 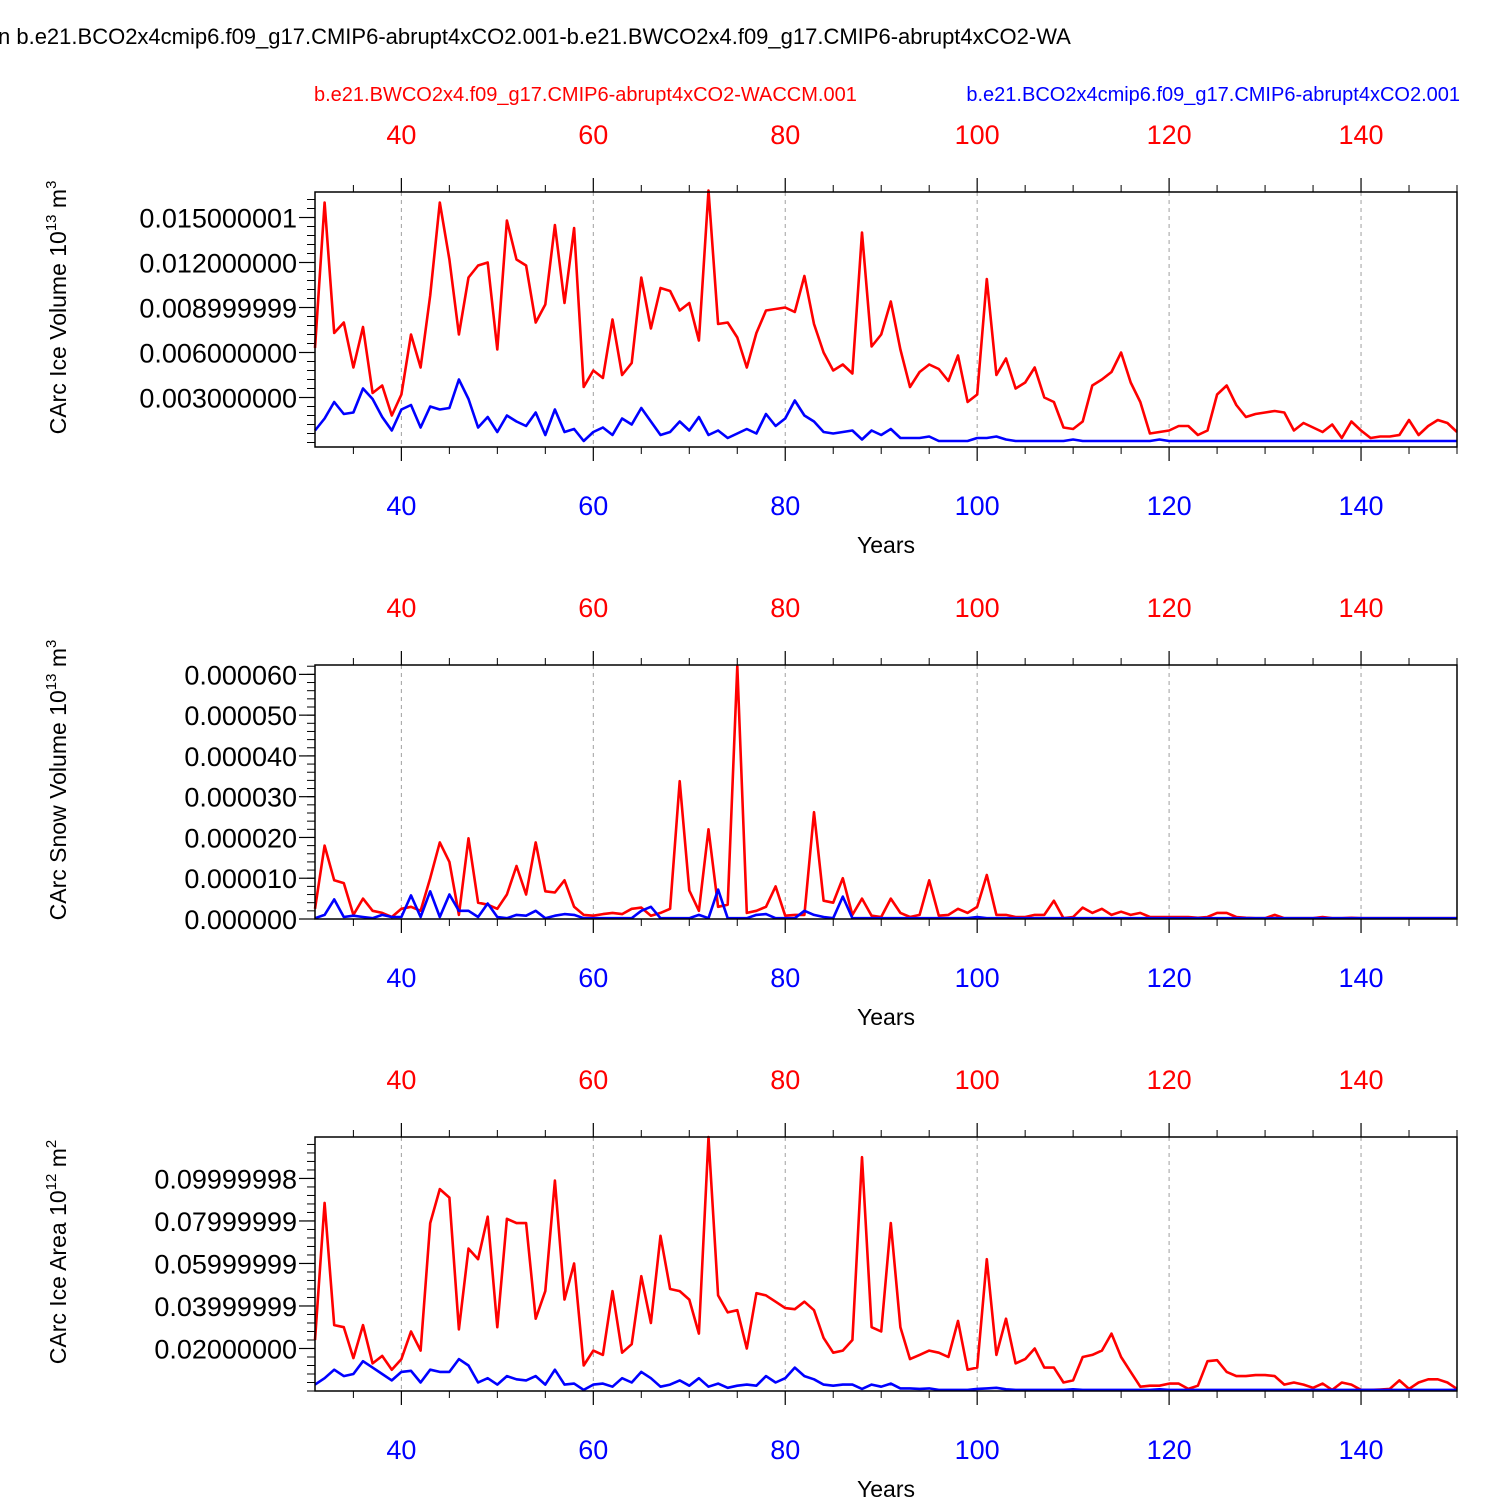 I want to click on y-tick-label: 0.003000000, so click(x=218, y=399).